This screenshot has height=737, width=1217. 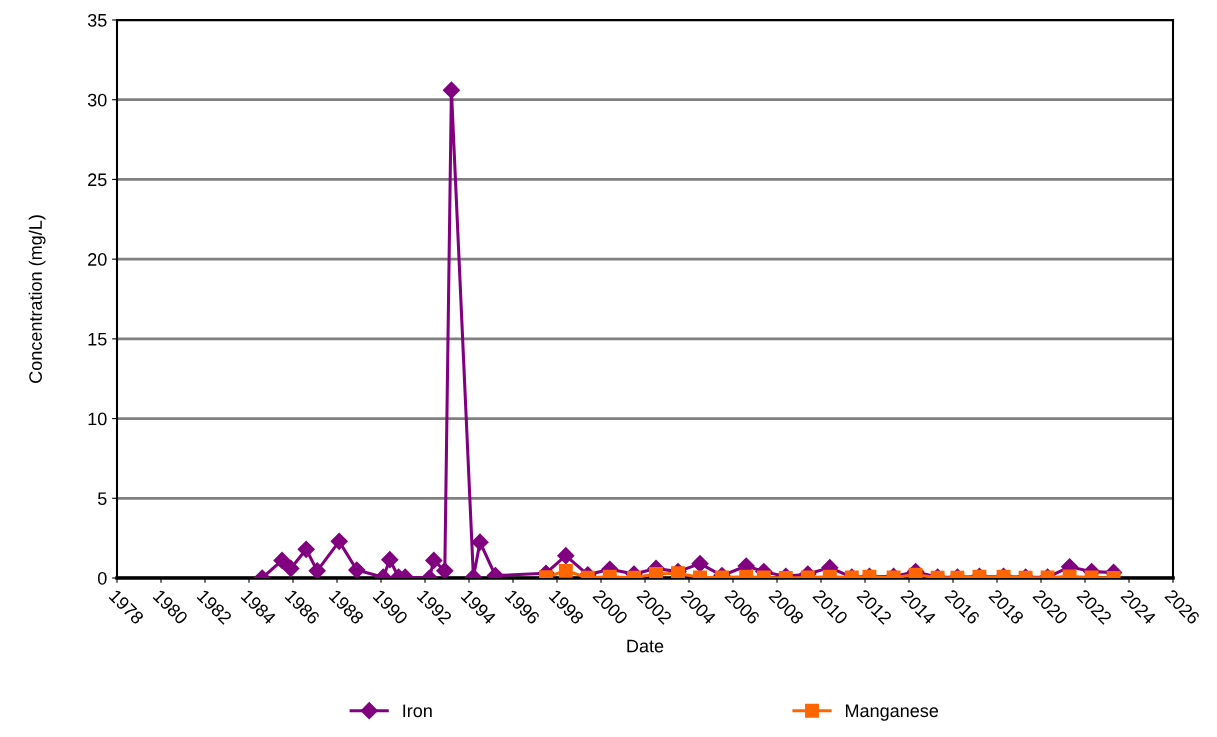 I want to click on y-tick-label: 35, so click(x=97, y=20).